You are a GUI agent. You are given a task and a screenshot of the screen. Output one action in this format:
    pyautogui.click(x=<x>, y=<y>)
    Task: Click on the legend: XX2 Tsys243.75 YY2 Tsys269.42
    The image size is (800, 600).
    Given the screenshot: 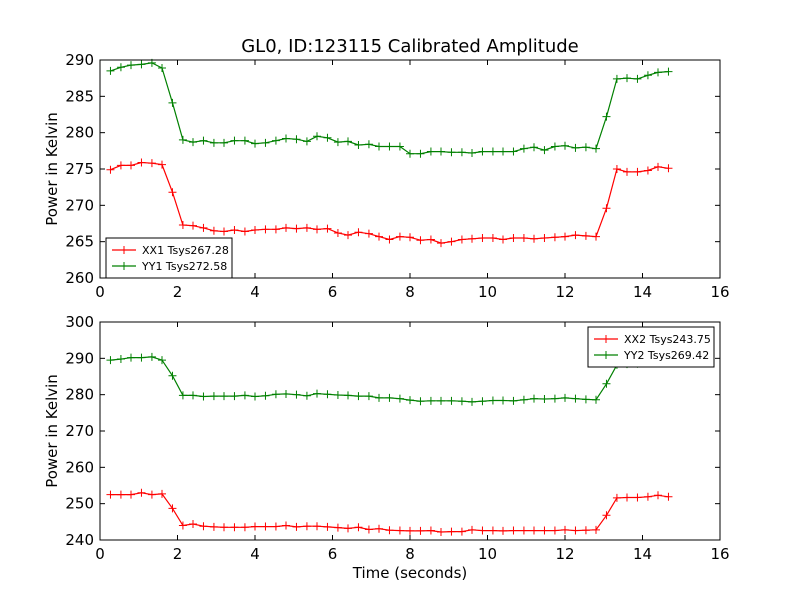 What is the action you would take?
    pyautogui.click(x=651, y=347)
    